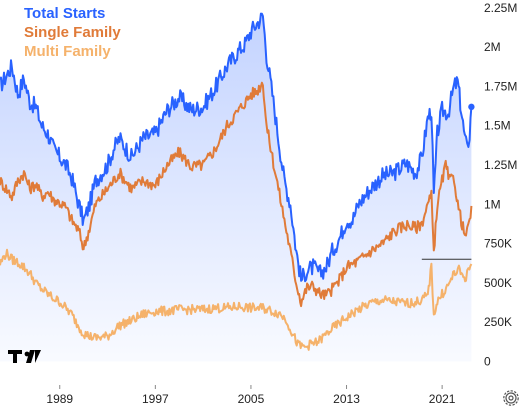 The image size is (525, 413). Describe the element at coordinates (498, 283) in the screenshot. I see `y-tick-label: 500K` at that location.